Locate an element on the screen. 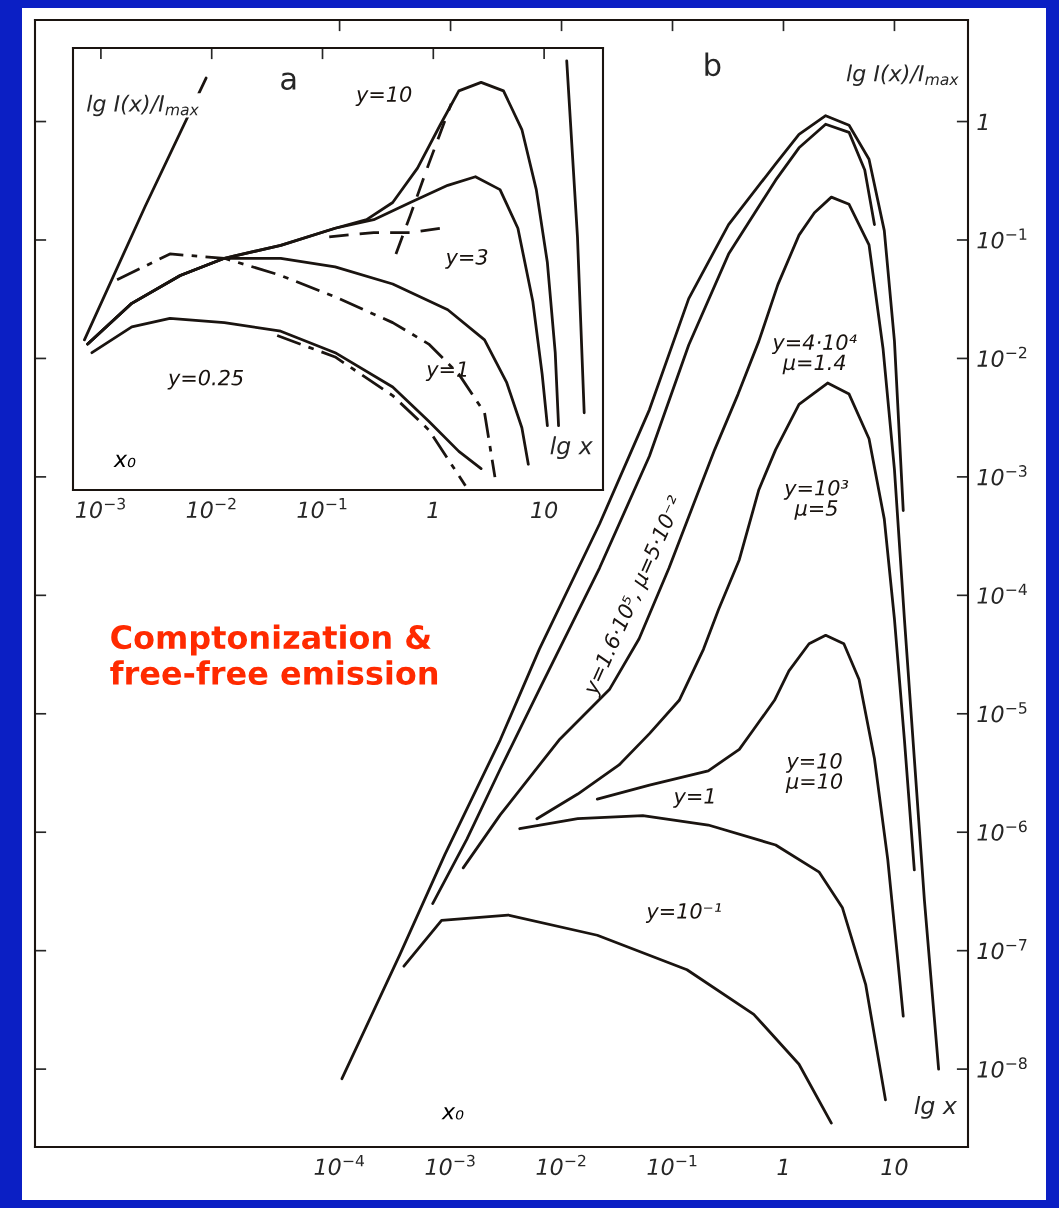  series-label: y=3 is located at coordinates (466, 258).